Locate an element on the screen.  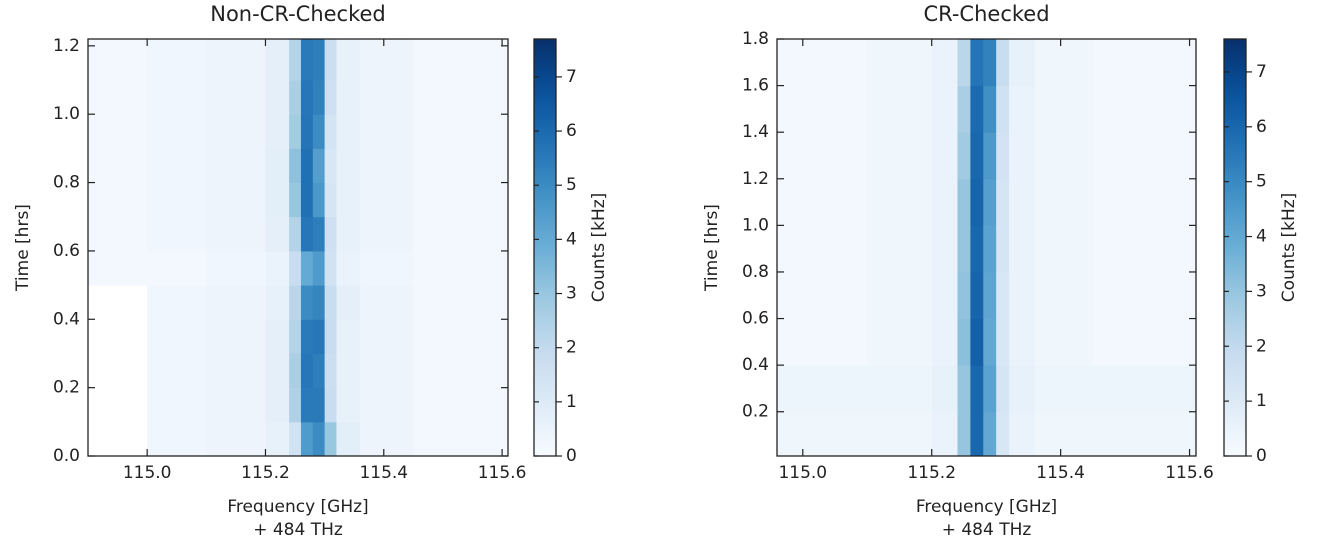
colorbar-label: Counts [kHz] is located at coordinates (1289, 248).